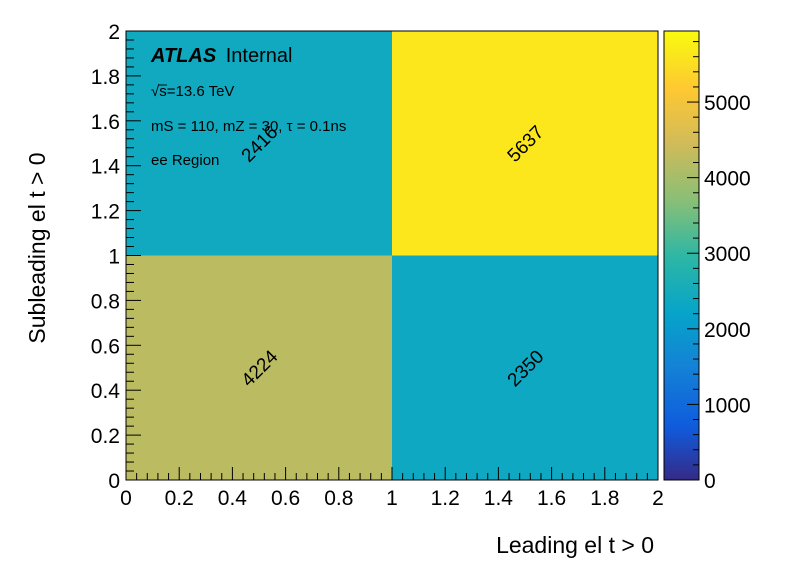 Image resolution: width=796 pixels, height=572 pixels. Describe the element at coordinates (727, 103) in the screenshot. I see `colorbar-tick-label: 5000` at that location.